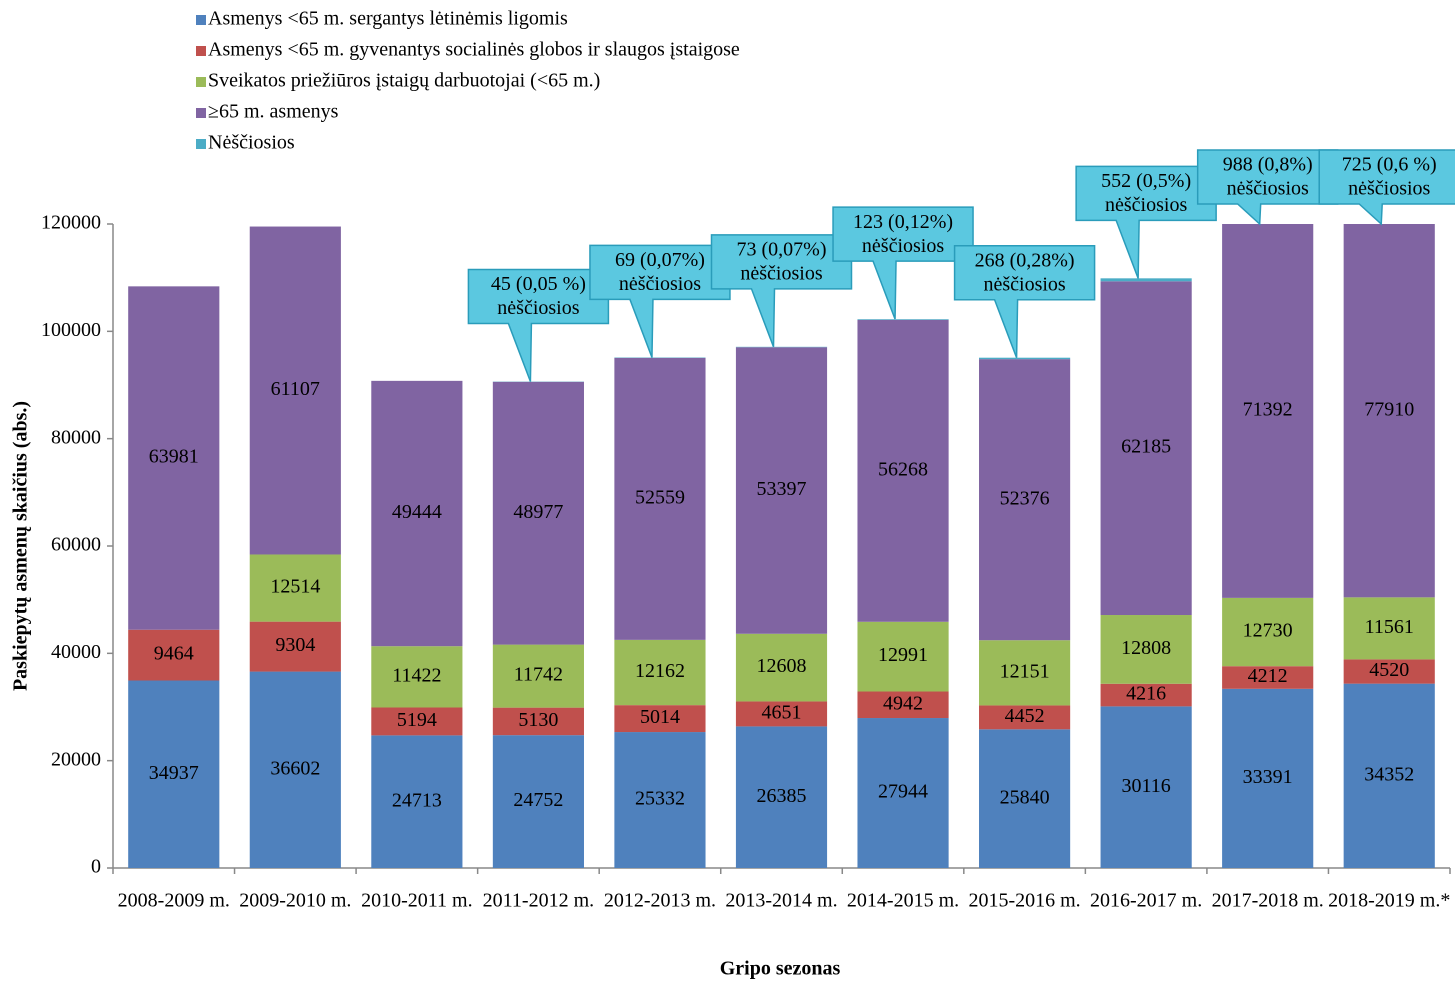  What do you see at coordinates (782, 796) in the screenshot?
I see `value-label: 26385` at bounding box center [782, 796].